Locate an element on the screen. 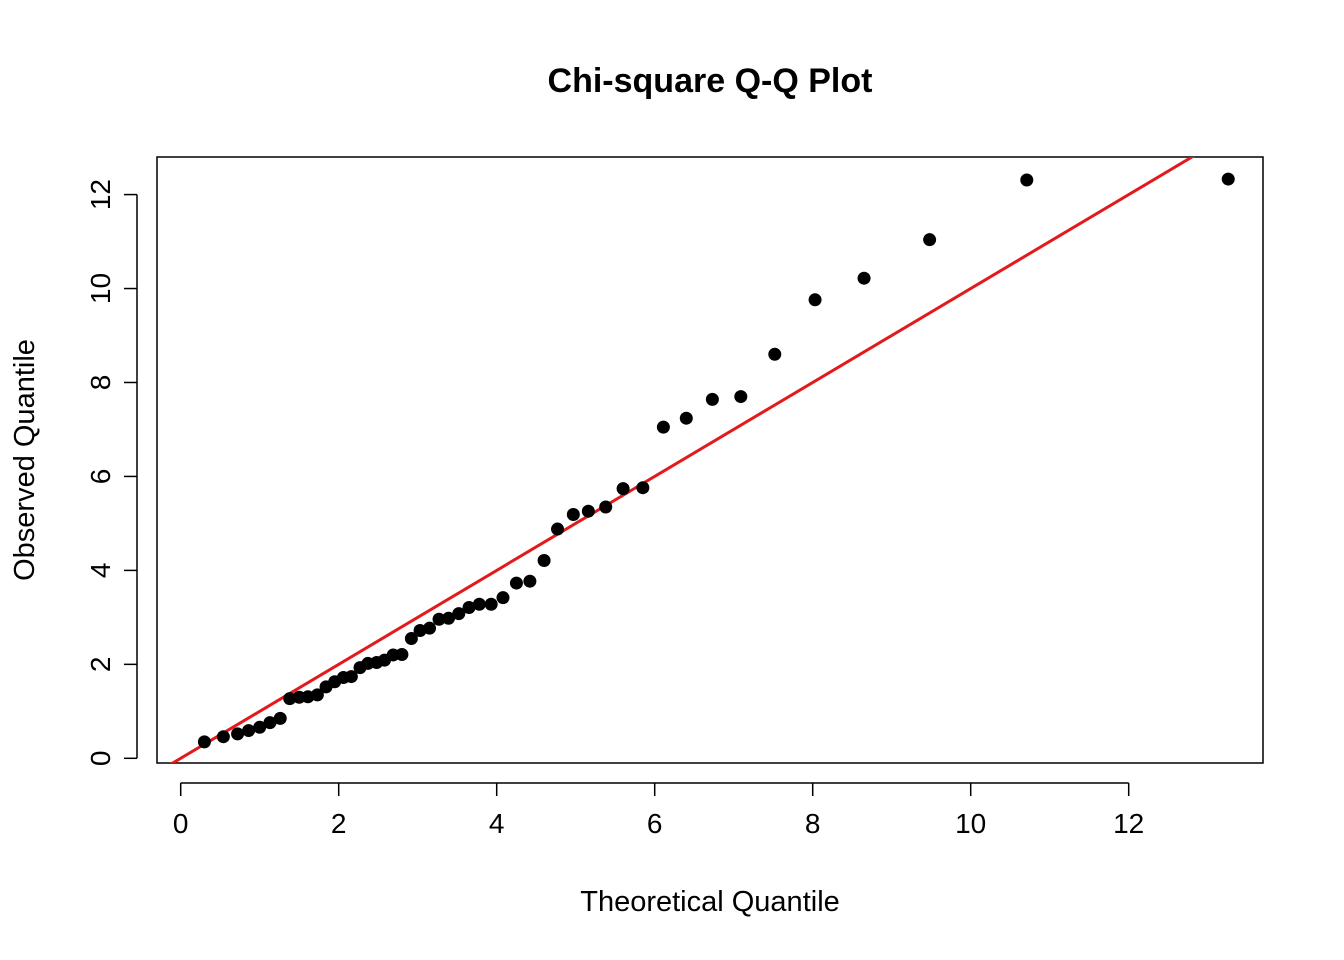  x-tick-label: 8 is located at coordinates (813, 823).